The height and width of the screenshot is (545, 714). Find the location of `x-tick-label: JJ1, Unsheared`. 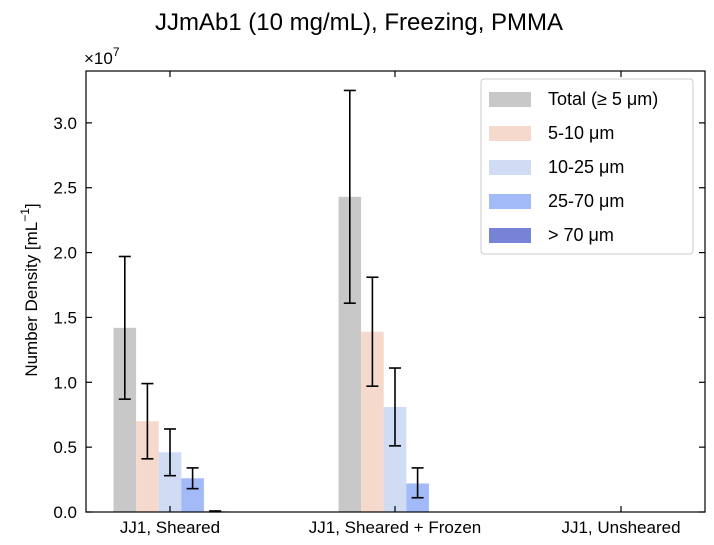

x-tick-label: JJ1, Unsheared is located at coordinates (620, 527).